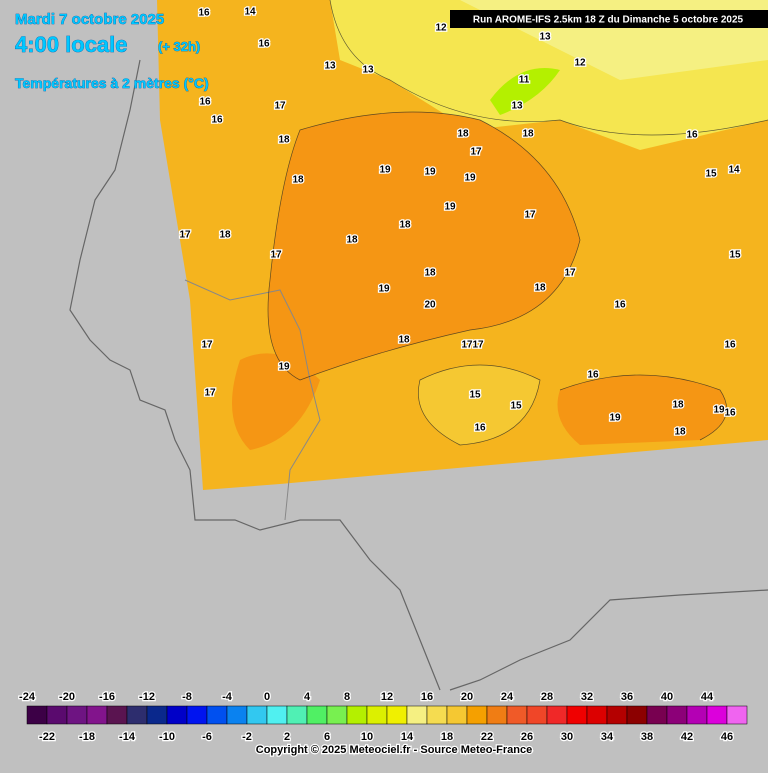 The height and width of the screenshot is (773, 768). I want to click on legend-label: -8, so click(187, 697).